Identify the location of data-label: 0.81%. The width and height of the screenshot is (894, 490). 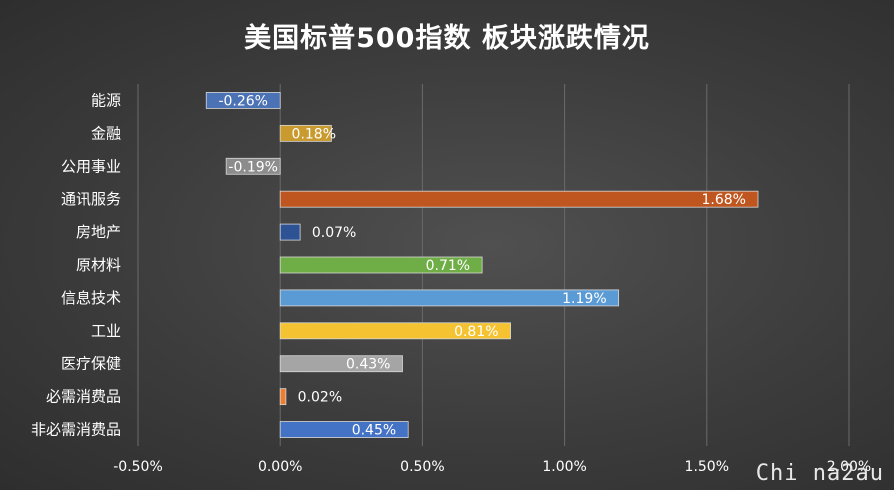
(476, 332).